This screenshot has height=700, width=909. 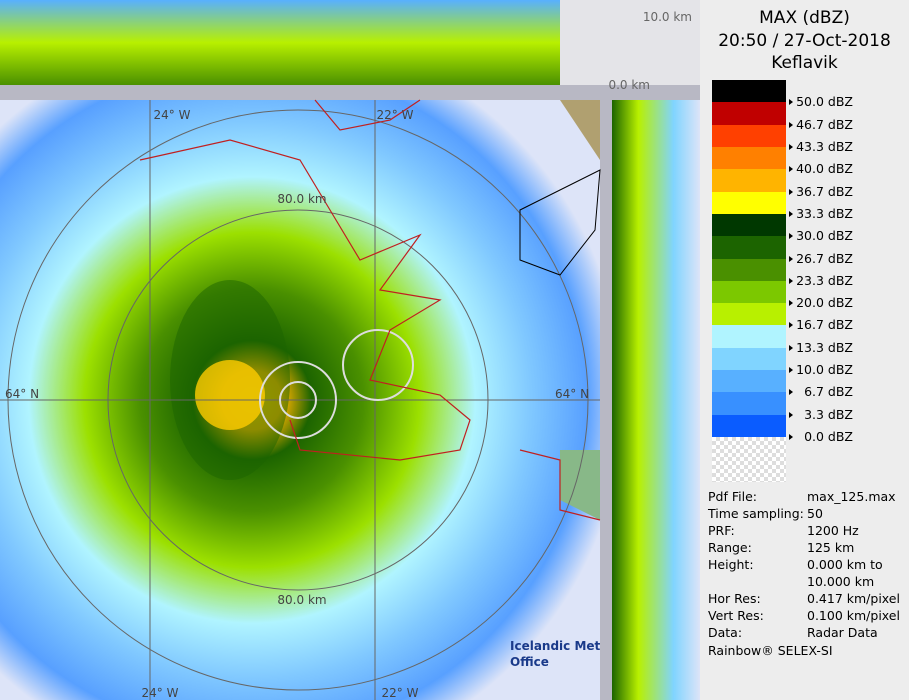 What do you see at coordinates (756, 513) in the screenshot?
I see `info-label: Time sampling:` at bounding box center [756, 513].